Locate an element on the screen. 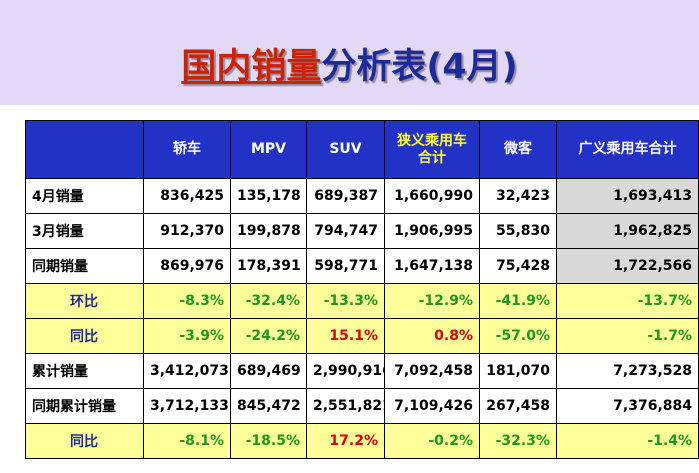 This screenshot has height=473, width=699. table-cell: 178,391 is located at coordinates (268, 266).